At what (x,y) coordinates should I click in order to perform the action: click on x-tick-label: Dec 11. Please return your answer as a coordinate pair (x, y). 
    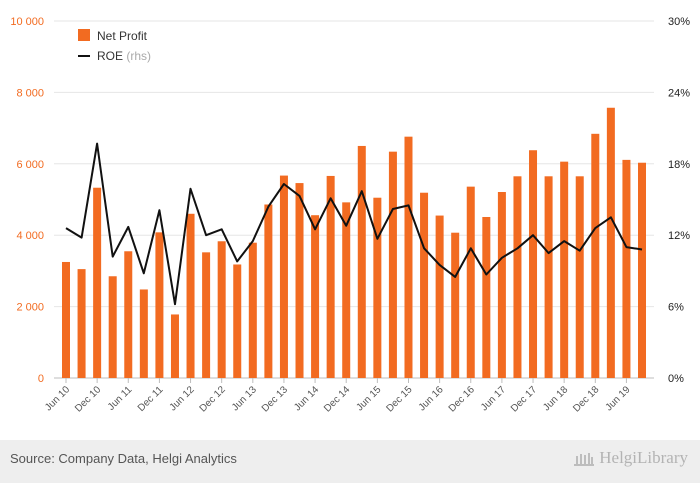
    Looking at the image, I should click on (151, 399).